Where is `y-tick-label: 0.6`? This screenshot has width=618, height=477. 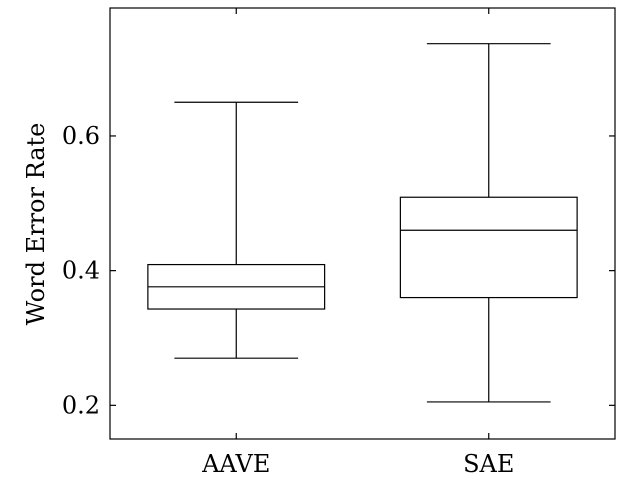 y-tick-label: 0.6 is located at coordinates (81, 136).